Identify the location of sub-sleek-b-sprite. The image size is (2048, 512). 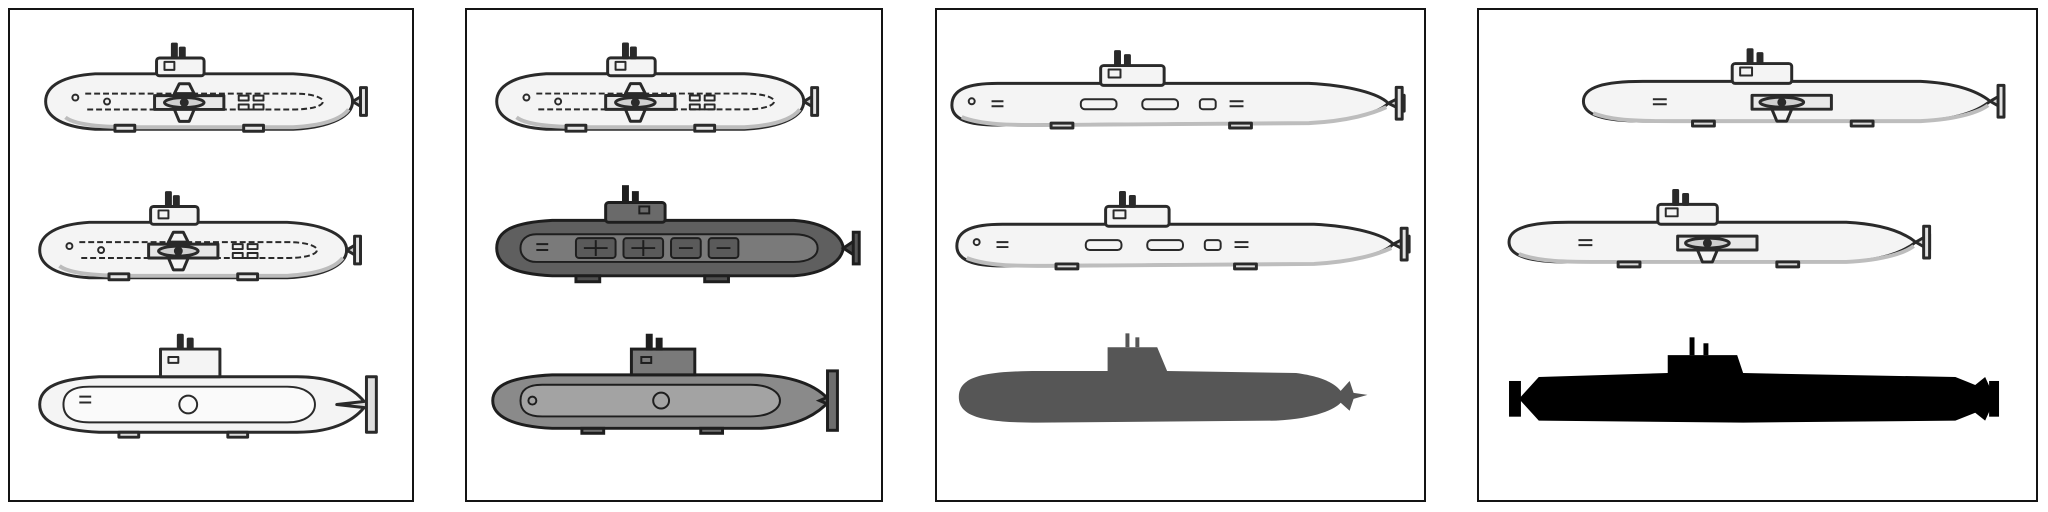
(1719, 228).